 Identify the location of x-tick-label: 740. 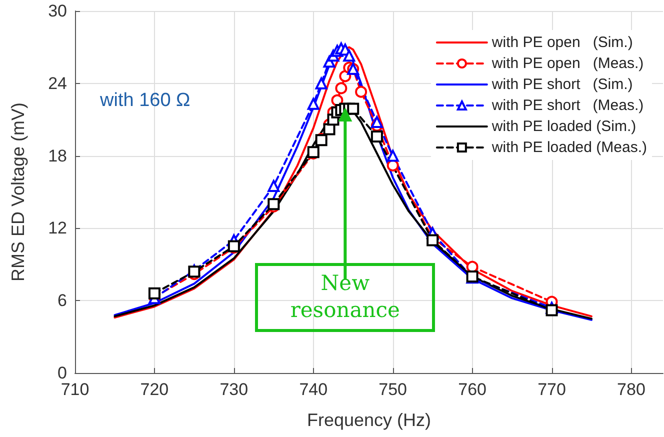
(313, 389).